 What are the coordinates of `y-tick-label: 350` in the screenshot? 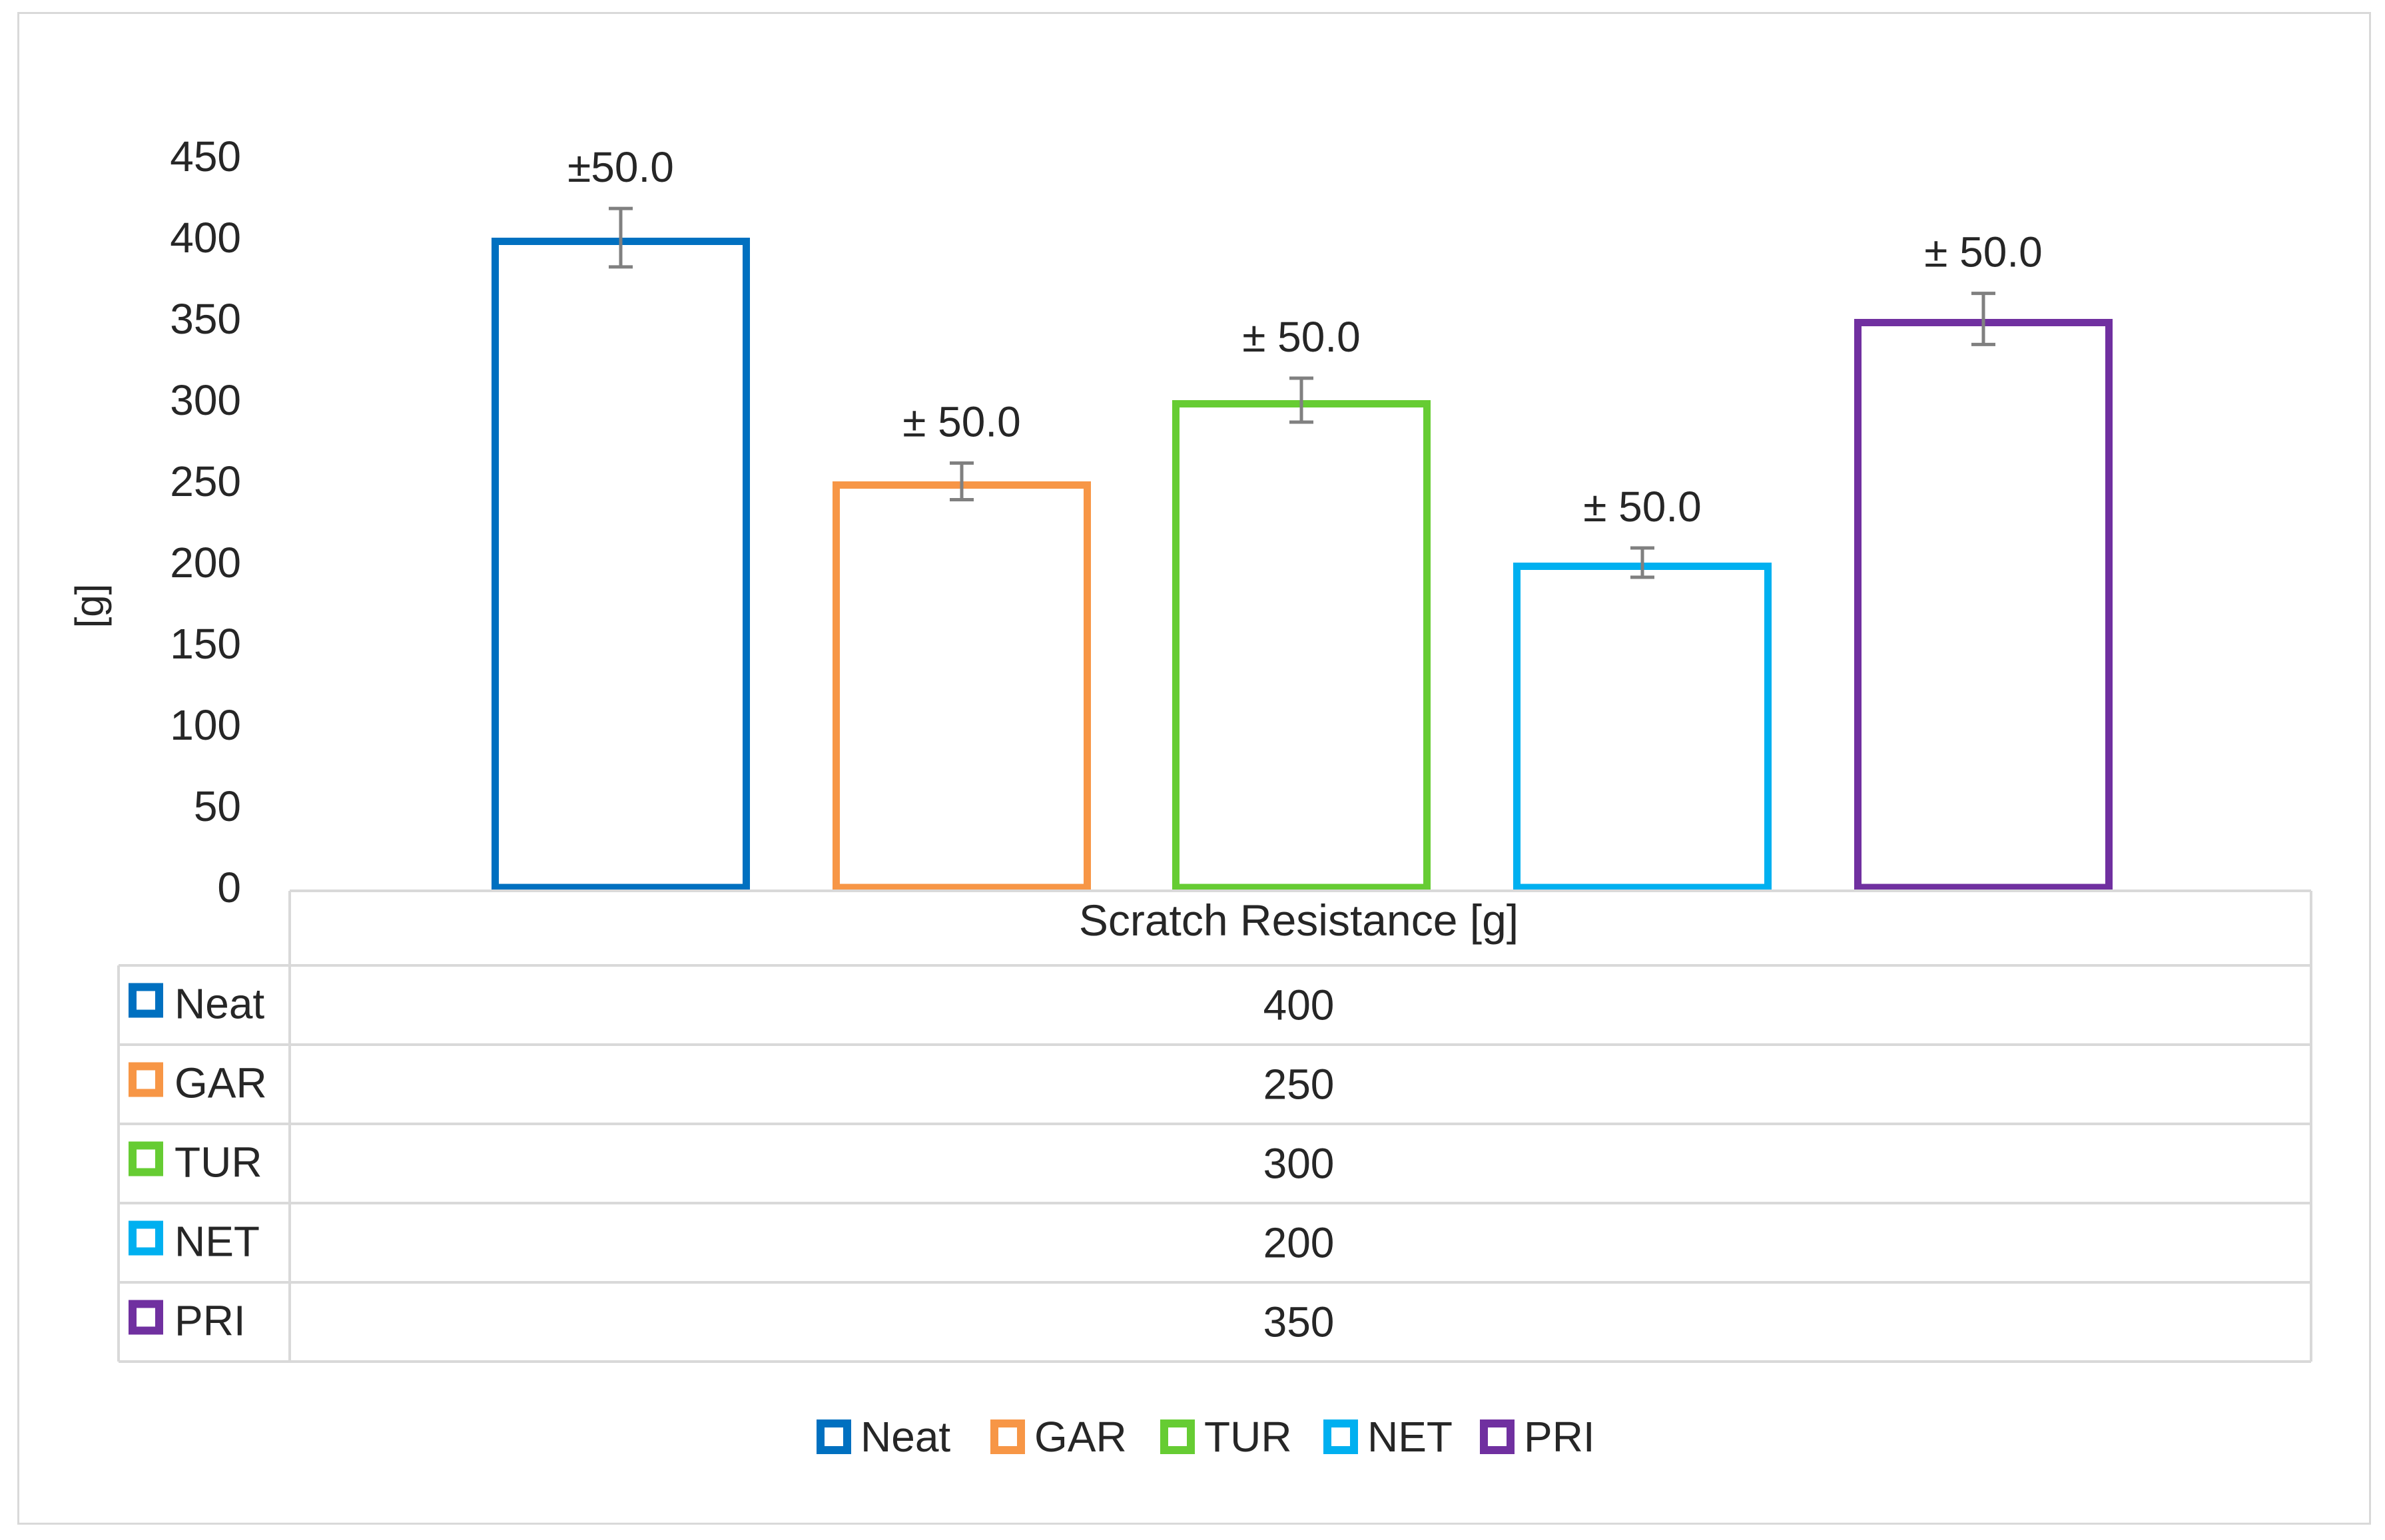 It's located at (205, 319).